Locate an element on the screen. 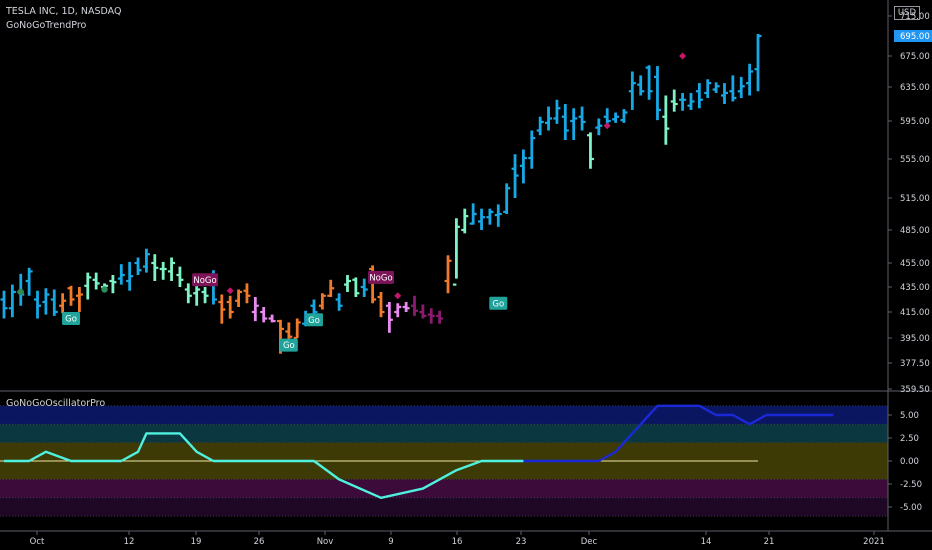 The image size is (932, 550). price-tick-label: 595.00 is located at coordinates (915, 122).